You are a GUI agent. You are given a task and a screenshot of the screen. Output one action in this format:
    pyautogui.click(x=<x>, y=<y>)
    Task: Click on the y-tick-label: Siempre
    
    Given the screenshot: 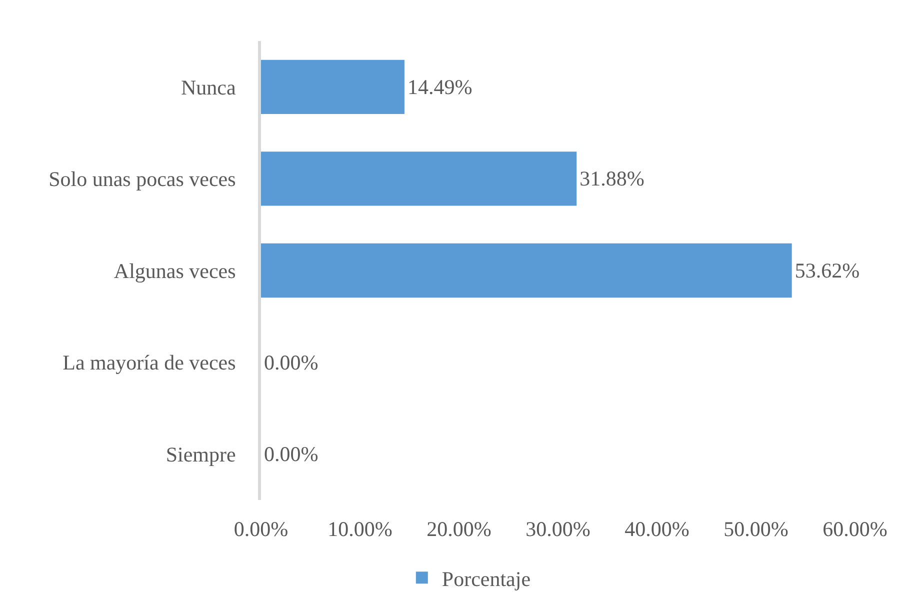 What is the action you would take?
    pyautogui.click(x=201, y=454)
    